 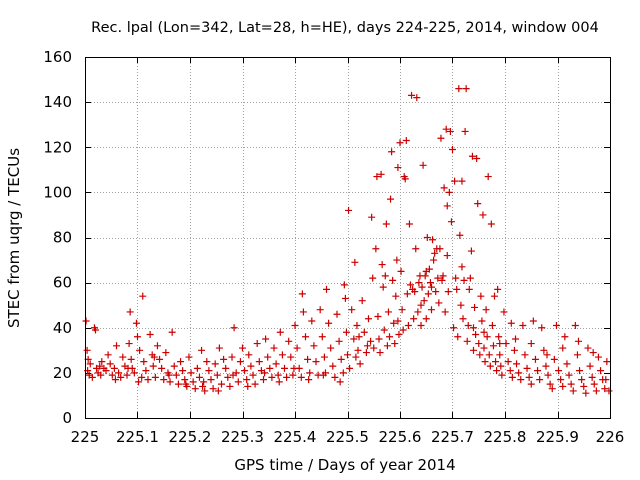 I want to click on y-tick-label: 20, so click(x=62, y=373).